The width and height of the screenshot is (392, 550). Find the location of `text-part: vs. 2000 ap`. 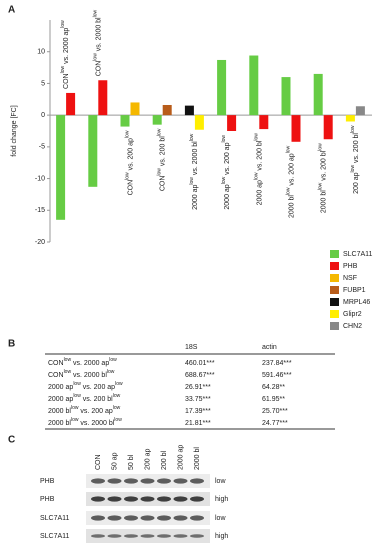

text-part: vs. 2000 ap is located at coordinates (90, 363).